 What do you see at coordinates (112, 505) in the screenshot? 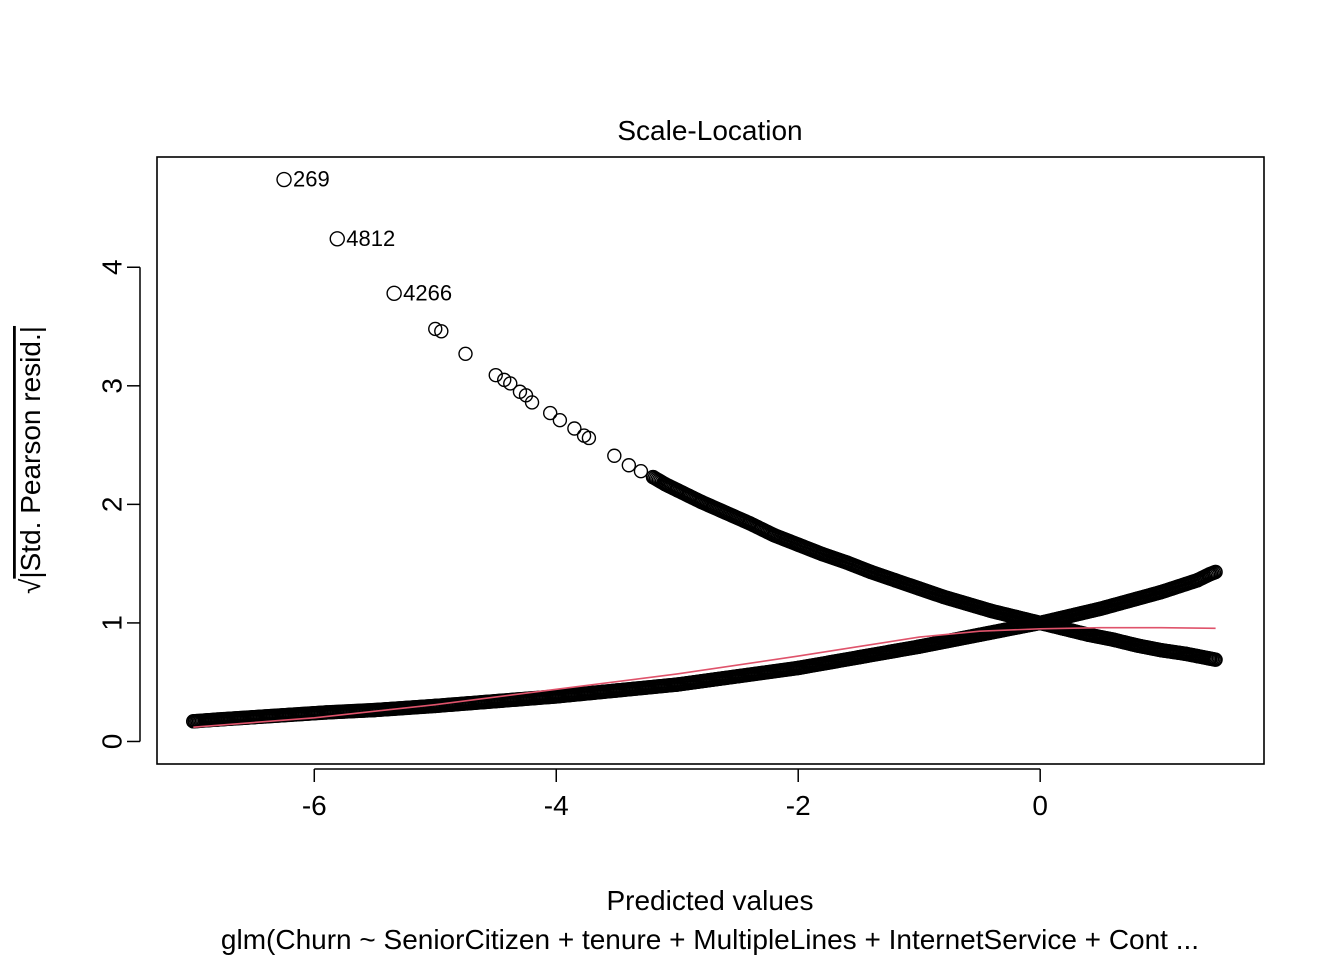
I see `y-tick-label: 2` at bounding box center [112, 505].